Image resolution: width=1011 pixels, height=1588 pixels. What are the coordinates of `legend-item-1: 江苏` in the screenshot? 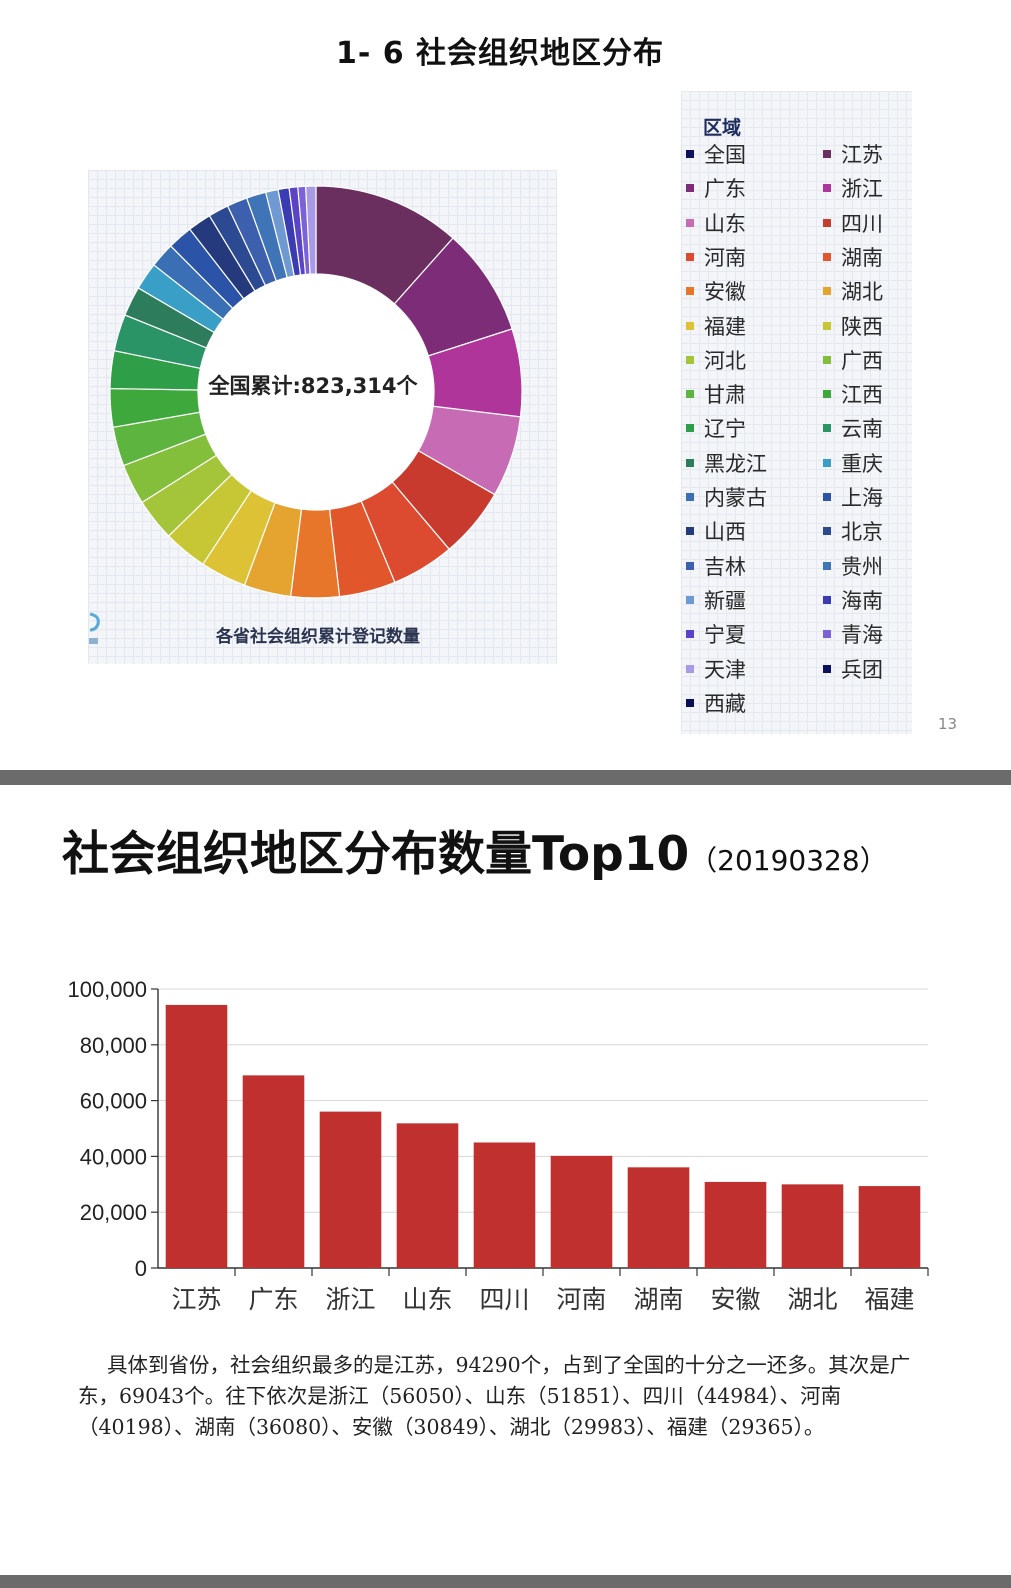 It's located at (853, 154).